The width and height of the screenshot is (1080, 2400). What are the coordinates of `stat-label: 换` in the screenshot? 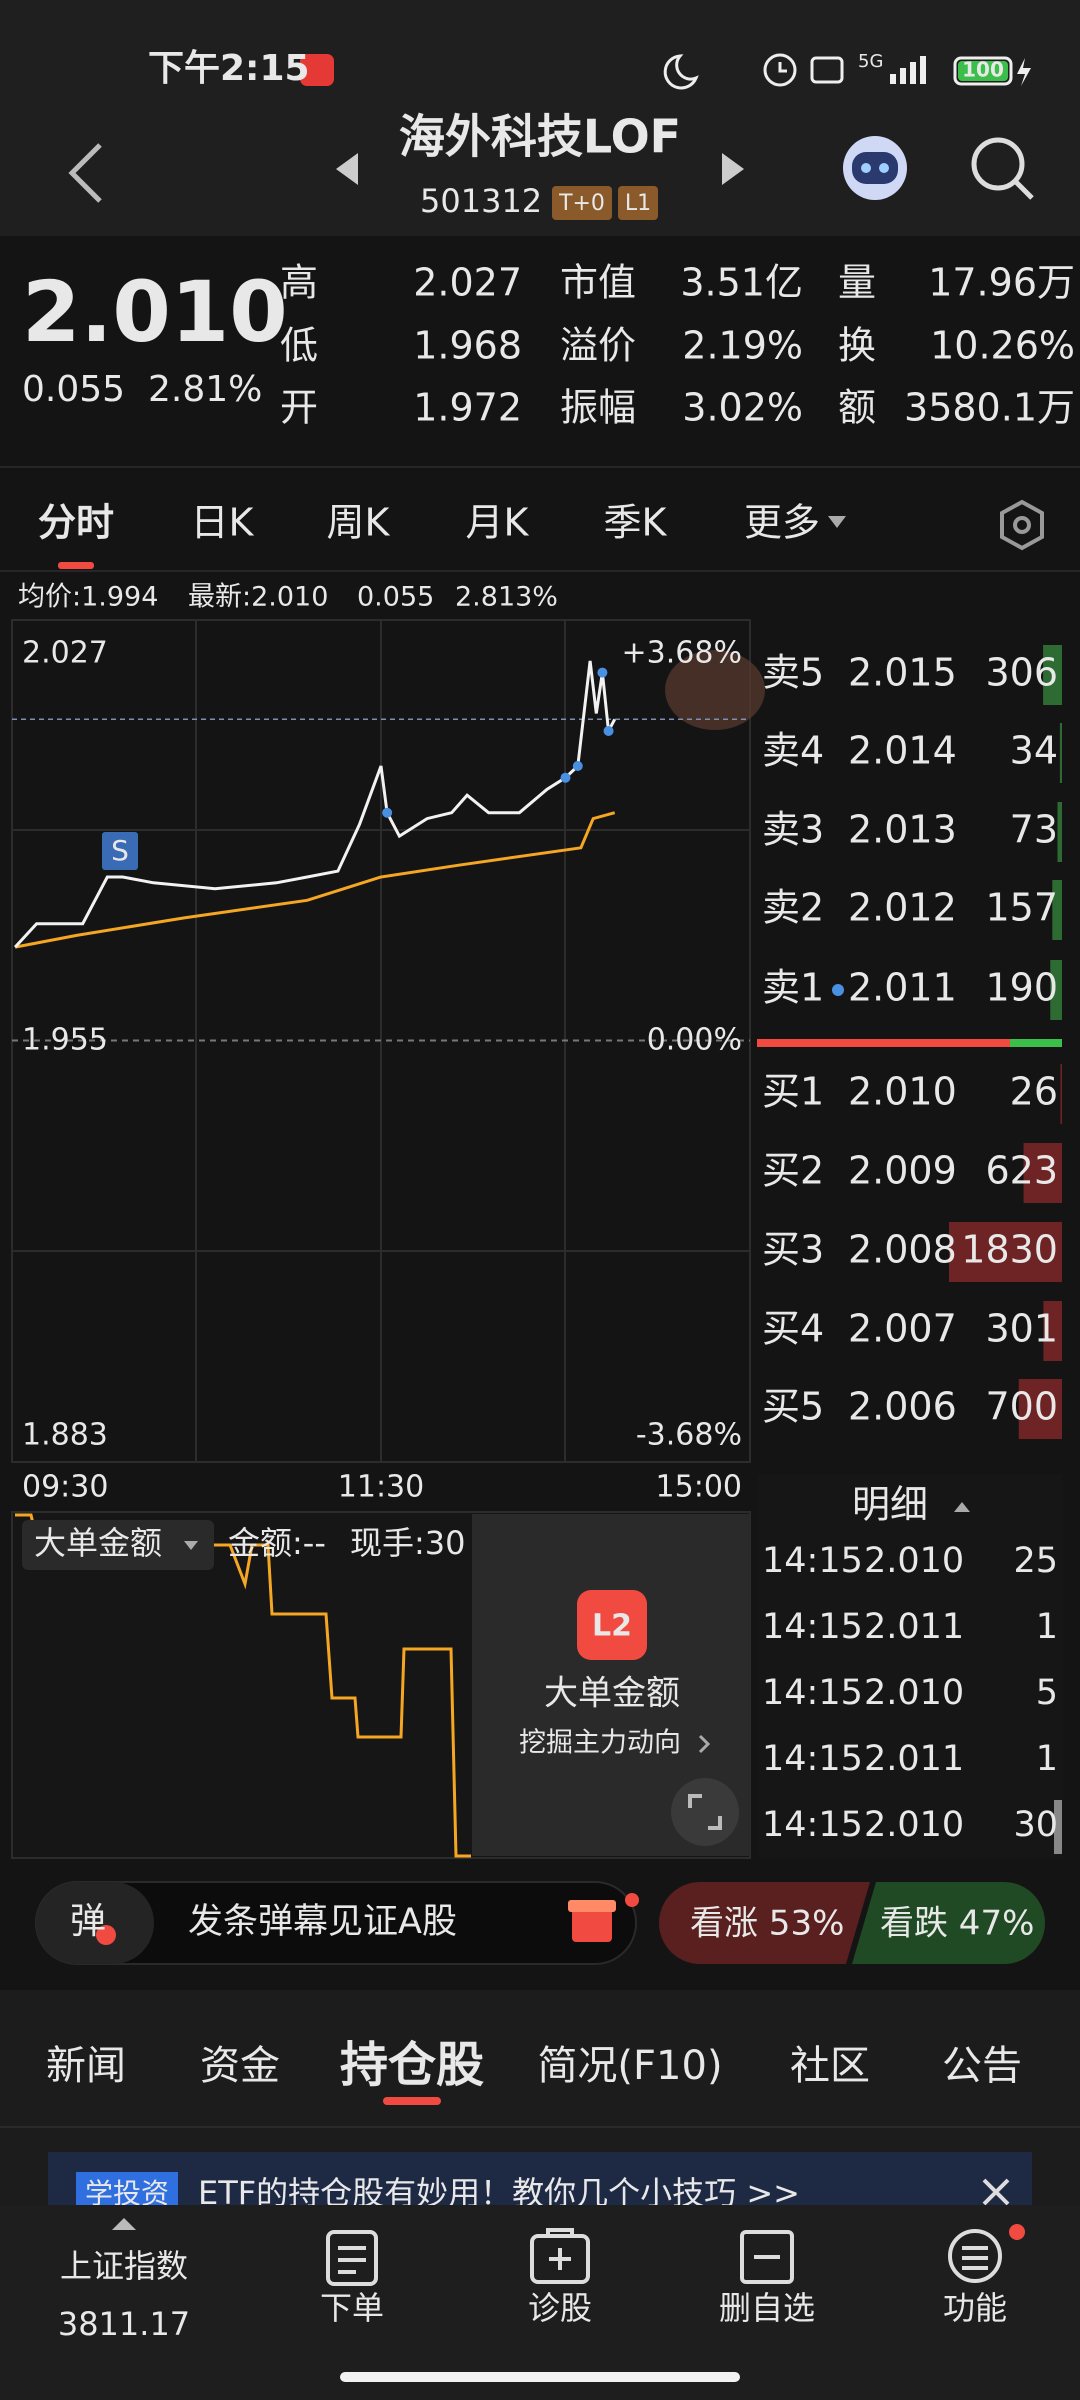 It's located at (857, 346).